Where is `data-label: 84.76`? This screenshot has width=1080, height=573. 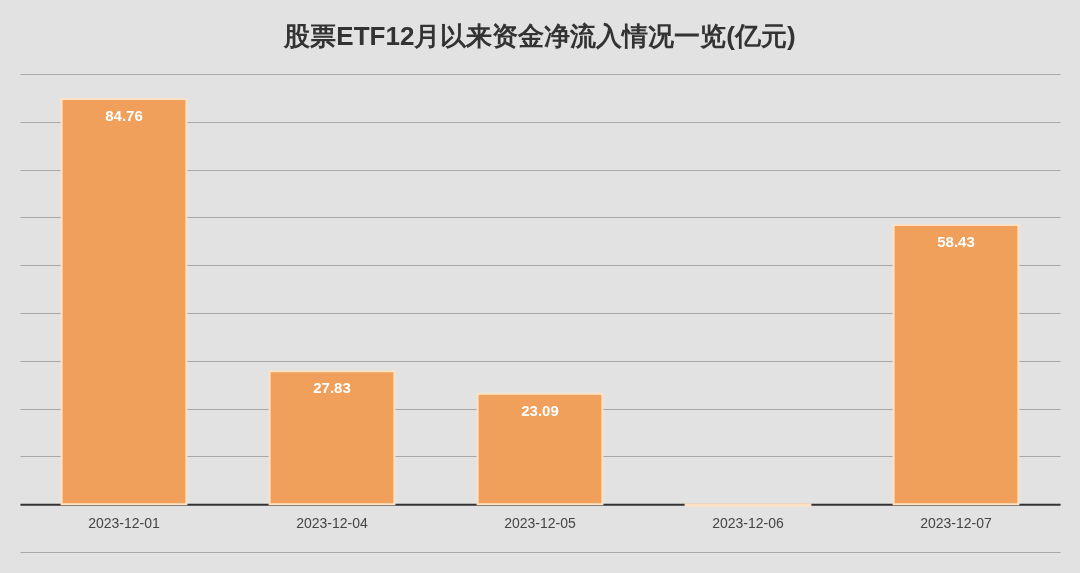 data-label: 84.76 is located at coordinates (124, 116).